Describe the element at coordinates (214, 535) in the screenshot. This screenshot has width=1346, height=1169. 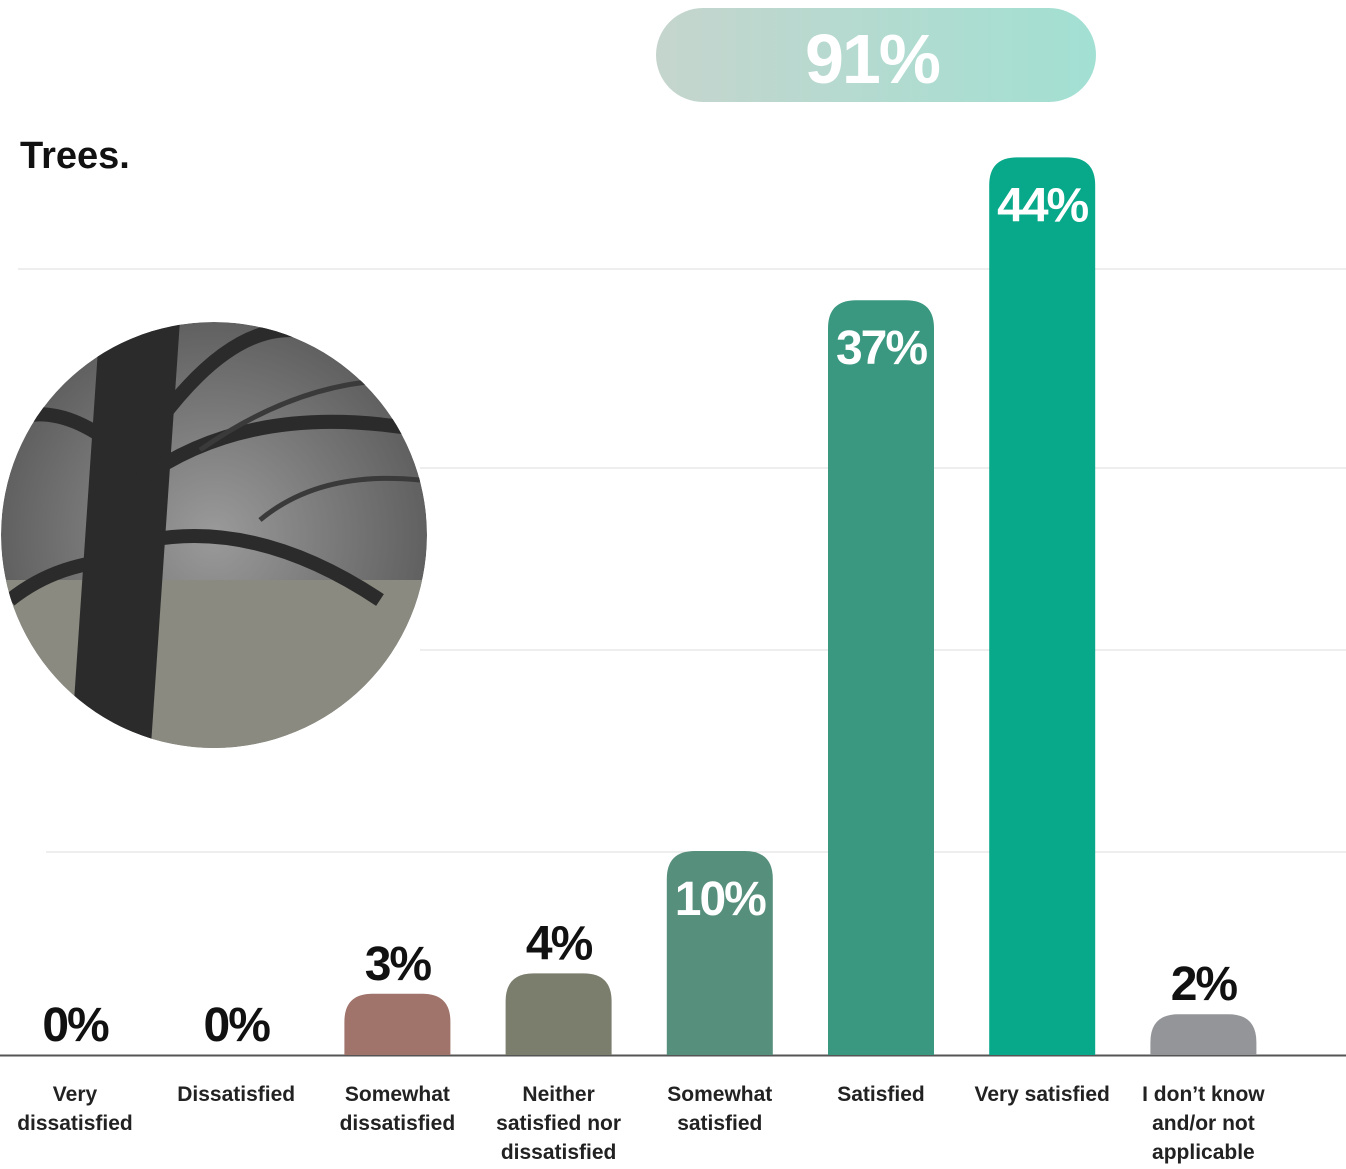
I see `tree-photo` at that location.